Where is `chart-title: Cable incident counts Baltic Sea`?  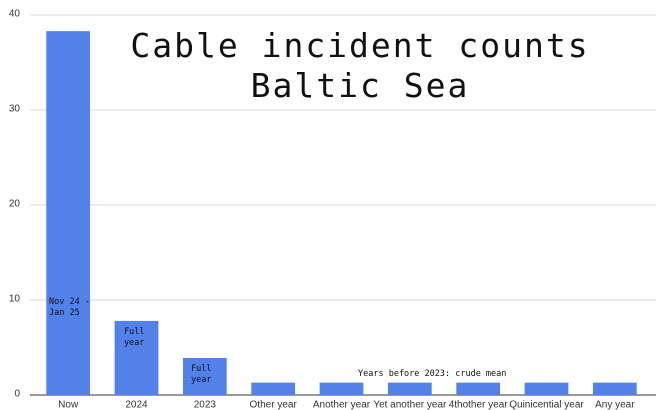
chart-title: Cable incident counts Baltic Sea is located at coordinates (360, 65).